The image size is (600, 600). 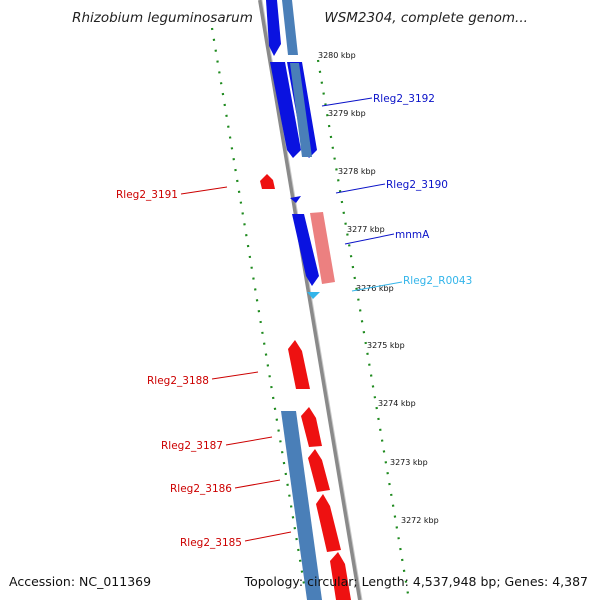 What do you see at coordinates (366, 229) in the screenshot?
I see `scale-tick-label: 3277 kbp` at bounding box center [366, 229].